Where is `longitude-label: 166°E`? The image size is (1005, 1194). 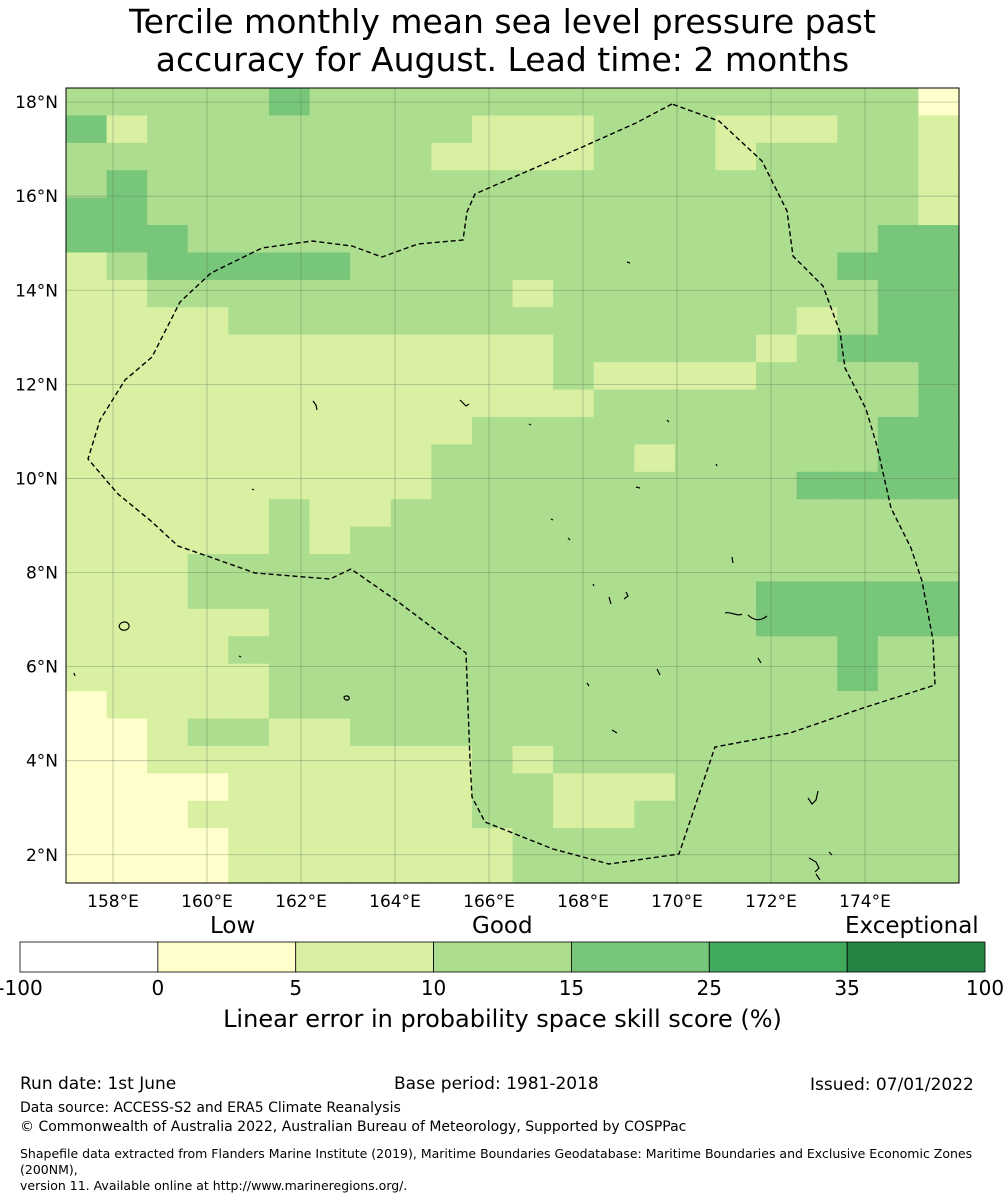
longitude-label: 166°E is located at coordinates (489, 902).